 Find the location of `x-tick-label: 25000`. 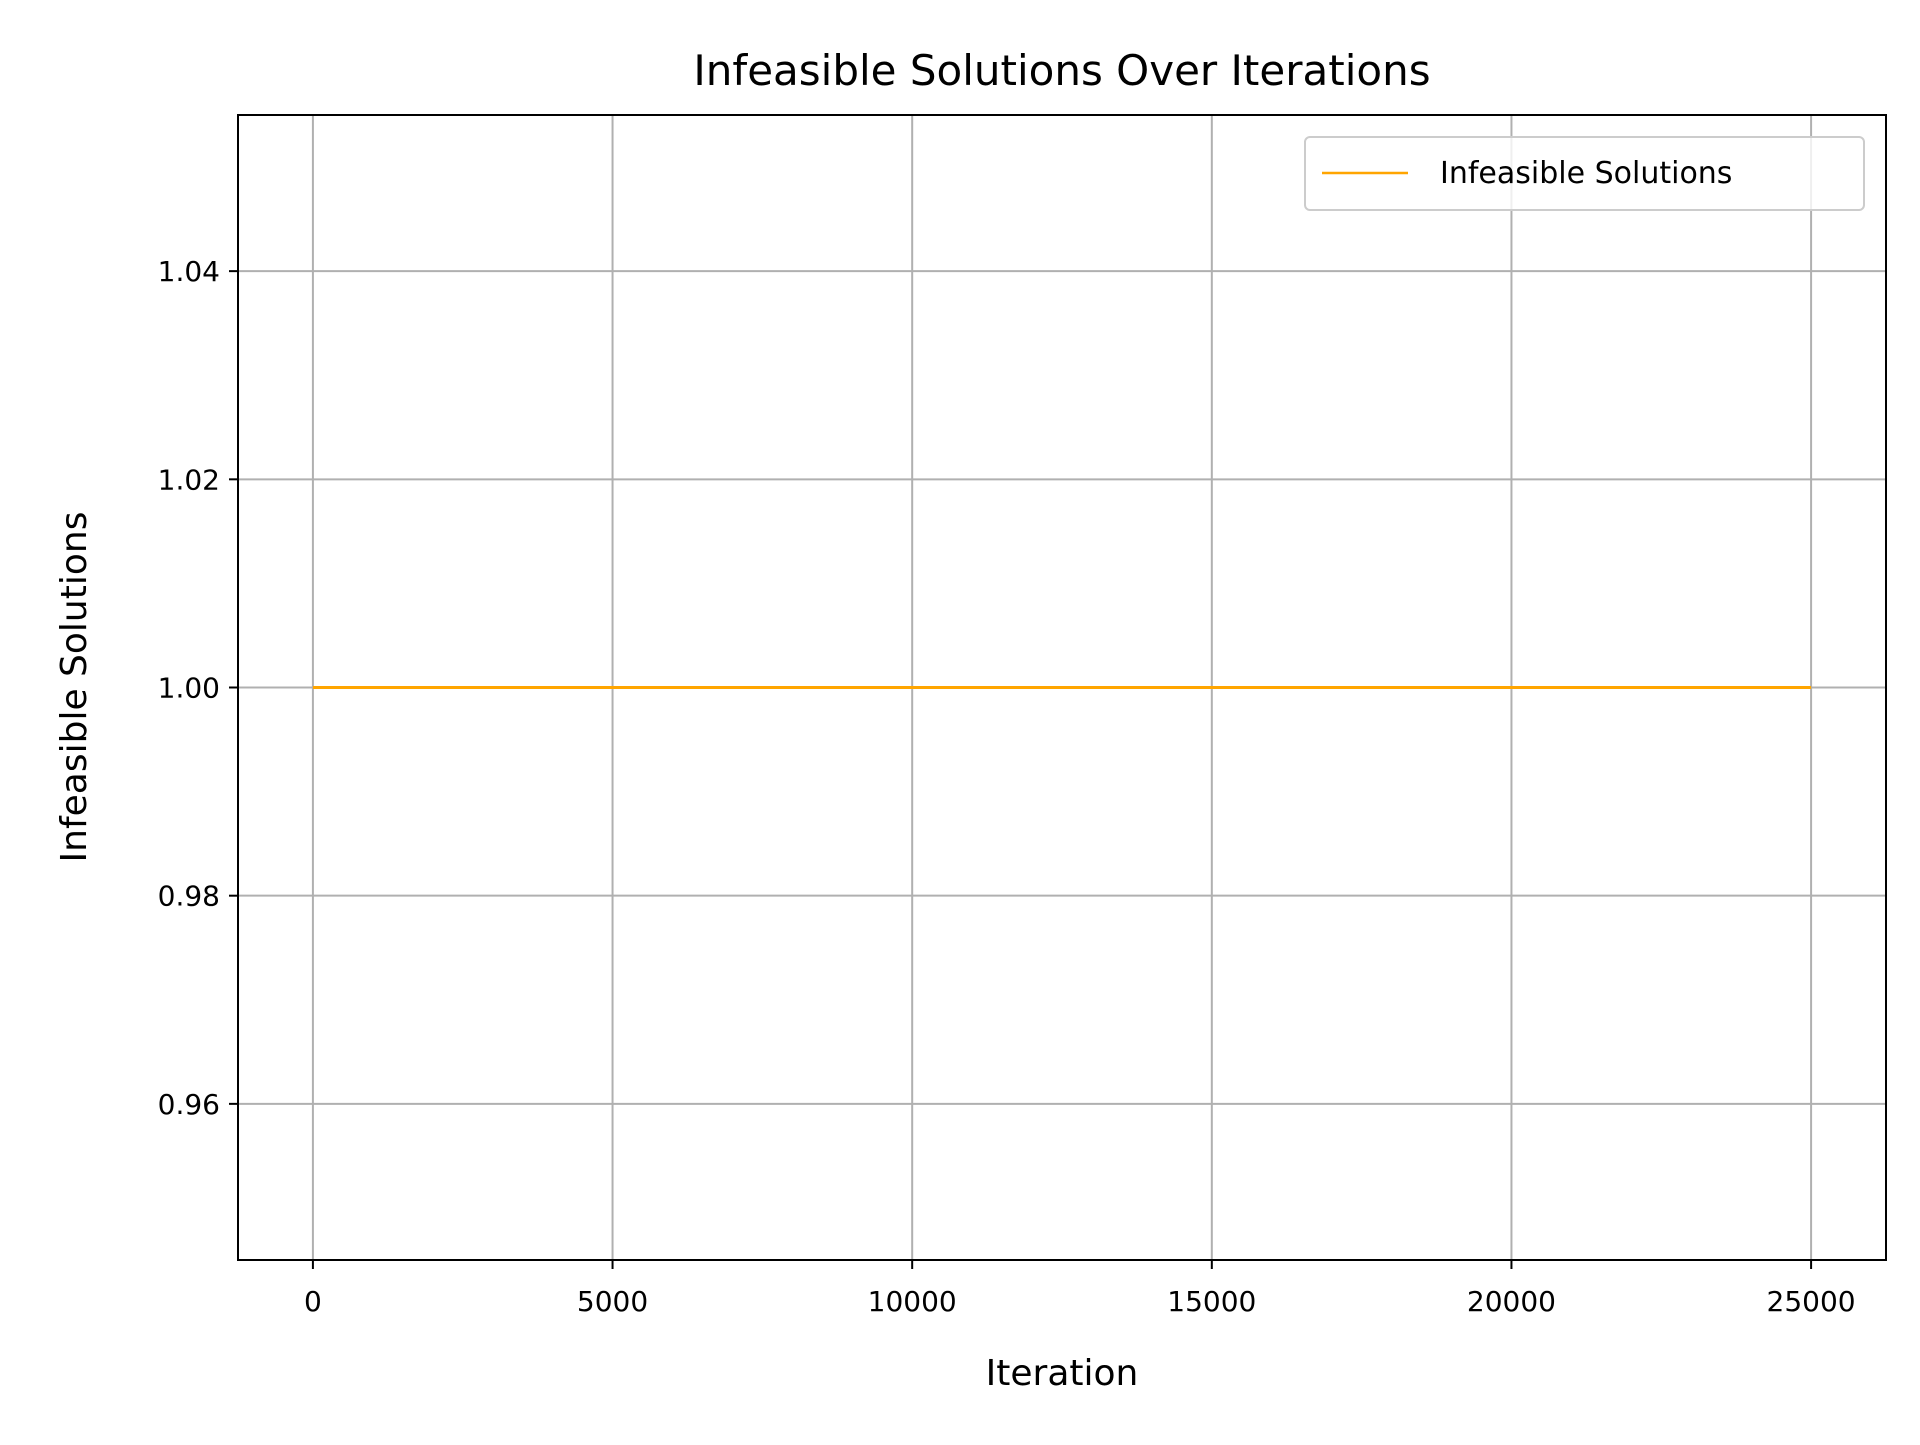

x-tick-label: 25000 is located at coordinates (1811, 1301).